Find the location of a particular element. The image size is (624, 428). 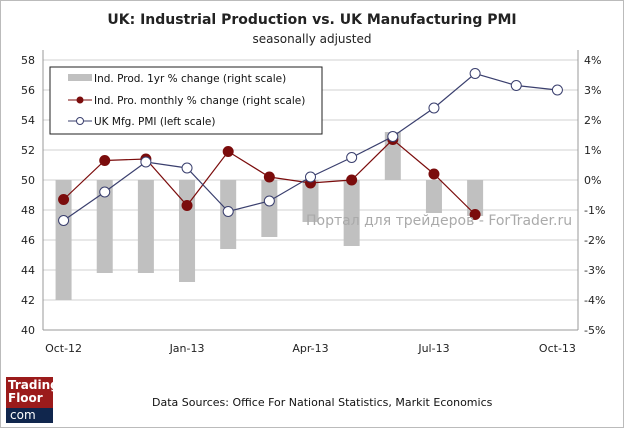

legend-pmi-swatch-point is located at coordinates (80, 121).